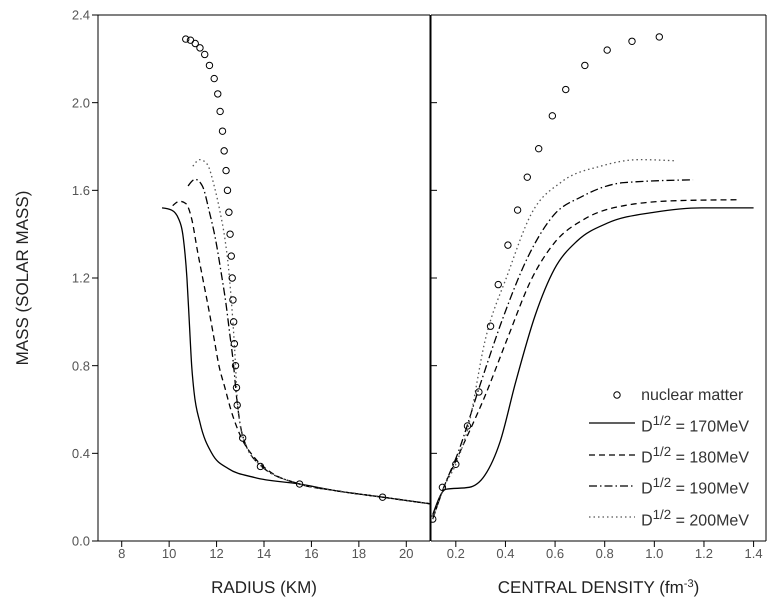  What do you see at coordinates (81, 190) in the screenshot?
I see `y-tick-label: 1.6` at bounding box center [81, 190].